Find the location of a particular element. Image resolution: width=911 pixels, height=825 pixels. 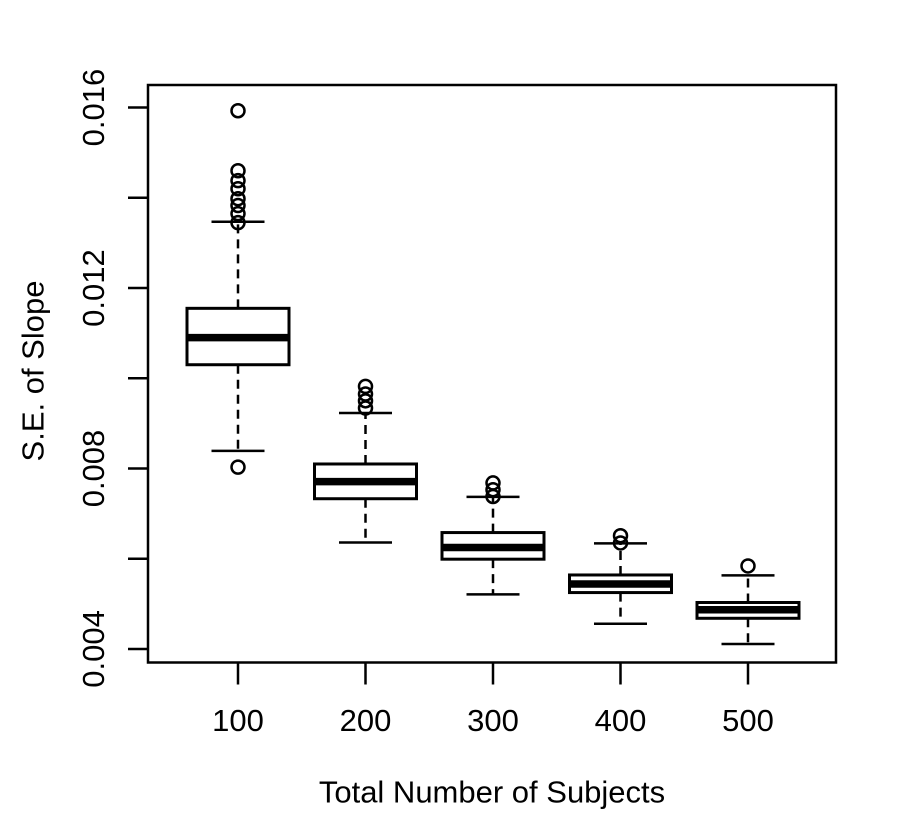

y-tick-label: 0.012 is located at coordinates (93, 288).